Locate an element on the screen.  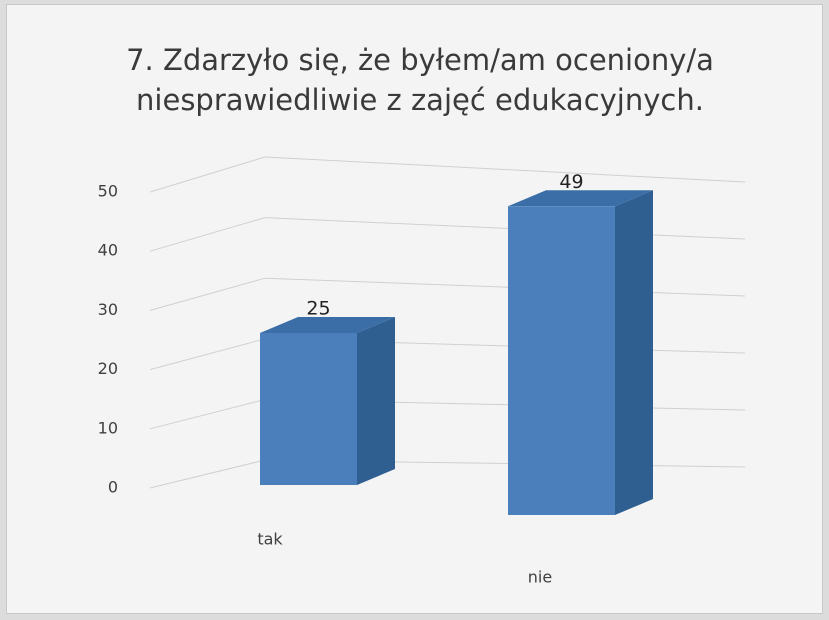
x-tick-label: tak is located at coordinates (270, 539).